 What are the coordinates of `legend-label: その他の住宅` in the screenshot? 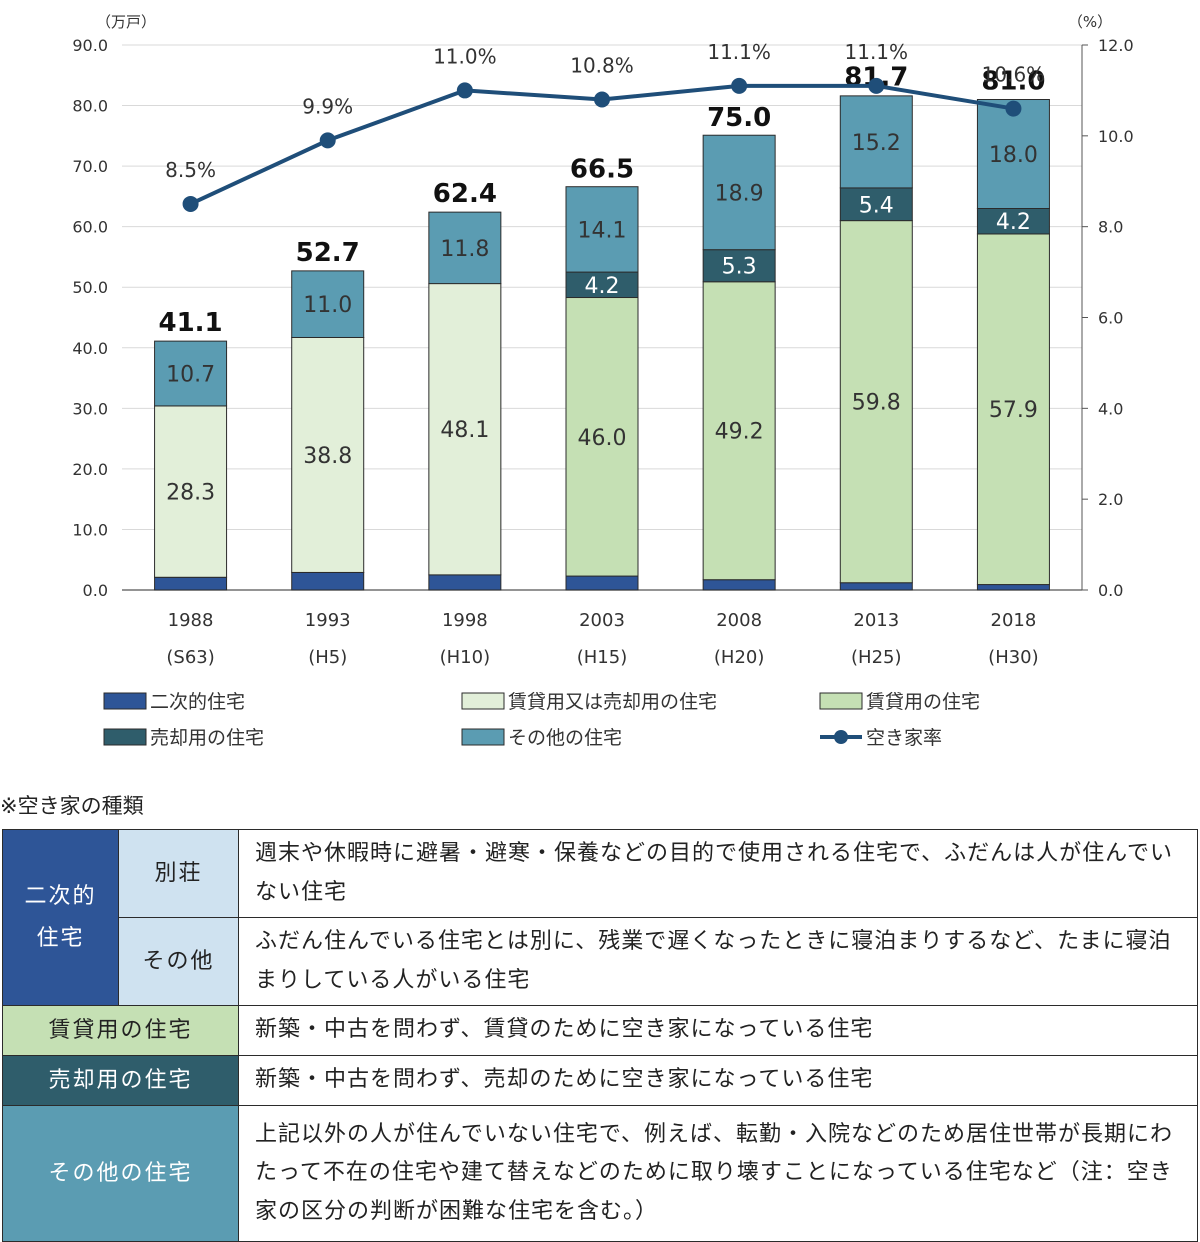 It's located at (565, 738).